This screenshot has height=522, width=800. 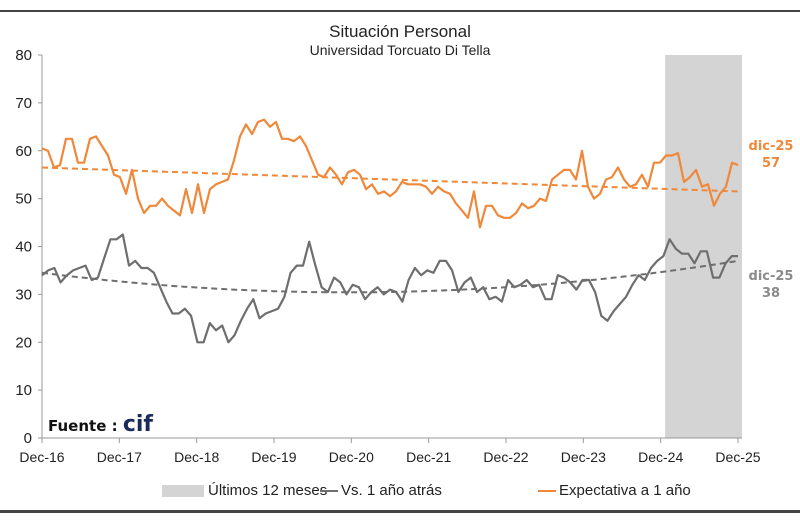 What do you see at coordinates (400, 511) in the screenshot?
I see `bottom-border` at bounding box center [400, 511].